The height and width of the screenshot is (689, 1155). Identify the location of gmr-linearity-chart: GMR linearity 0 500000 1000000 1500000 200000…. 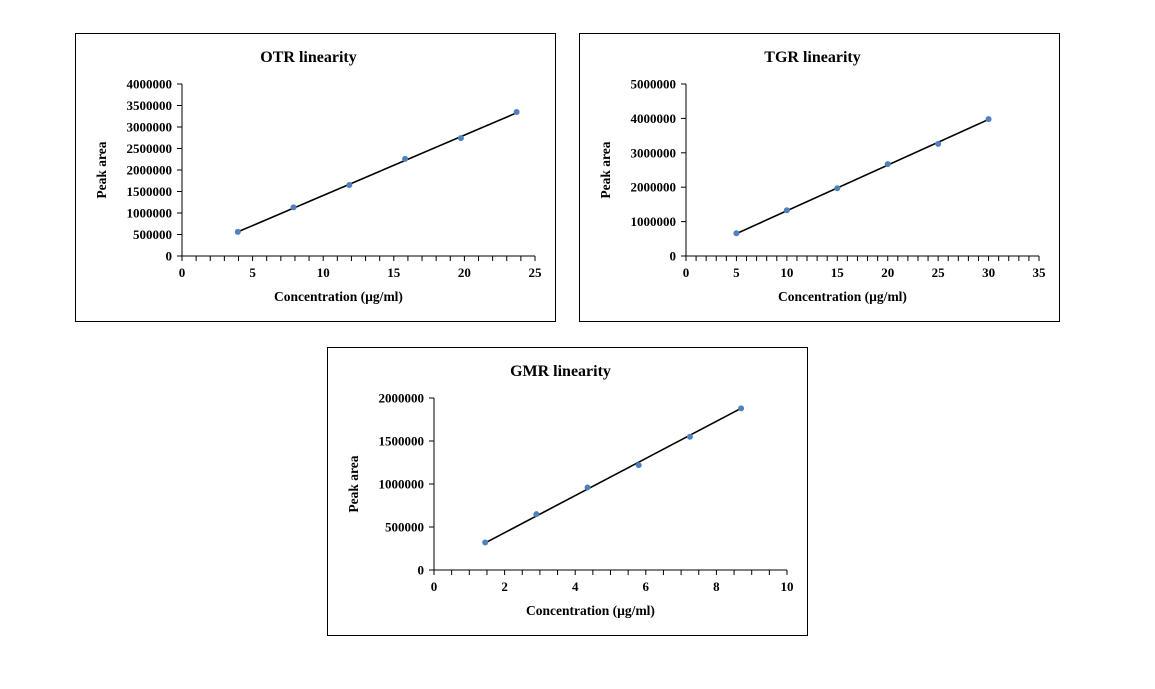
(570, 490).